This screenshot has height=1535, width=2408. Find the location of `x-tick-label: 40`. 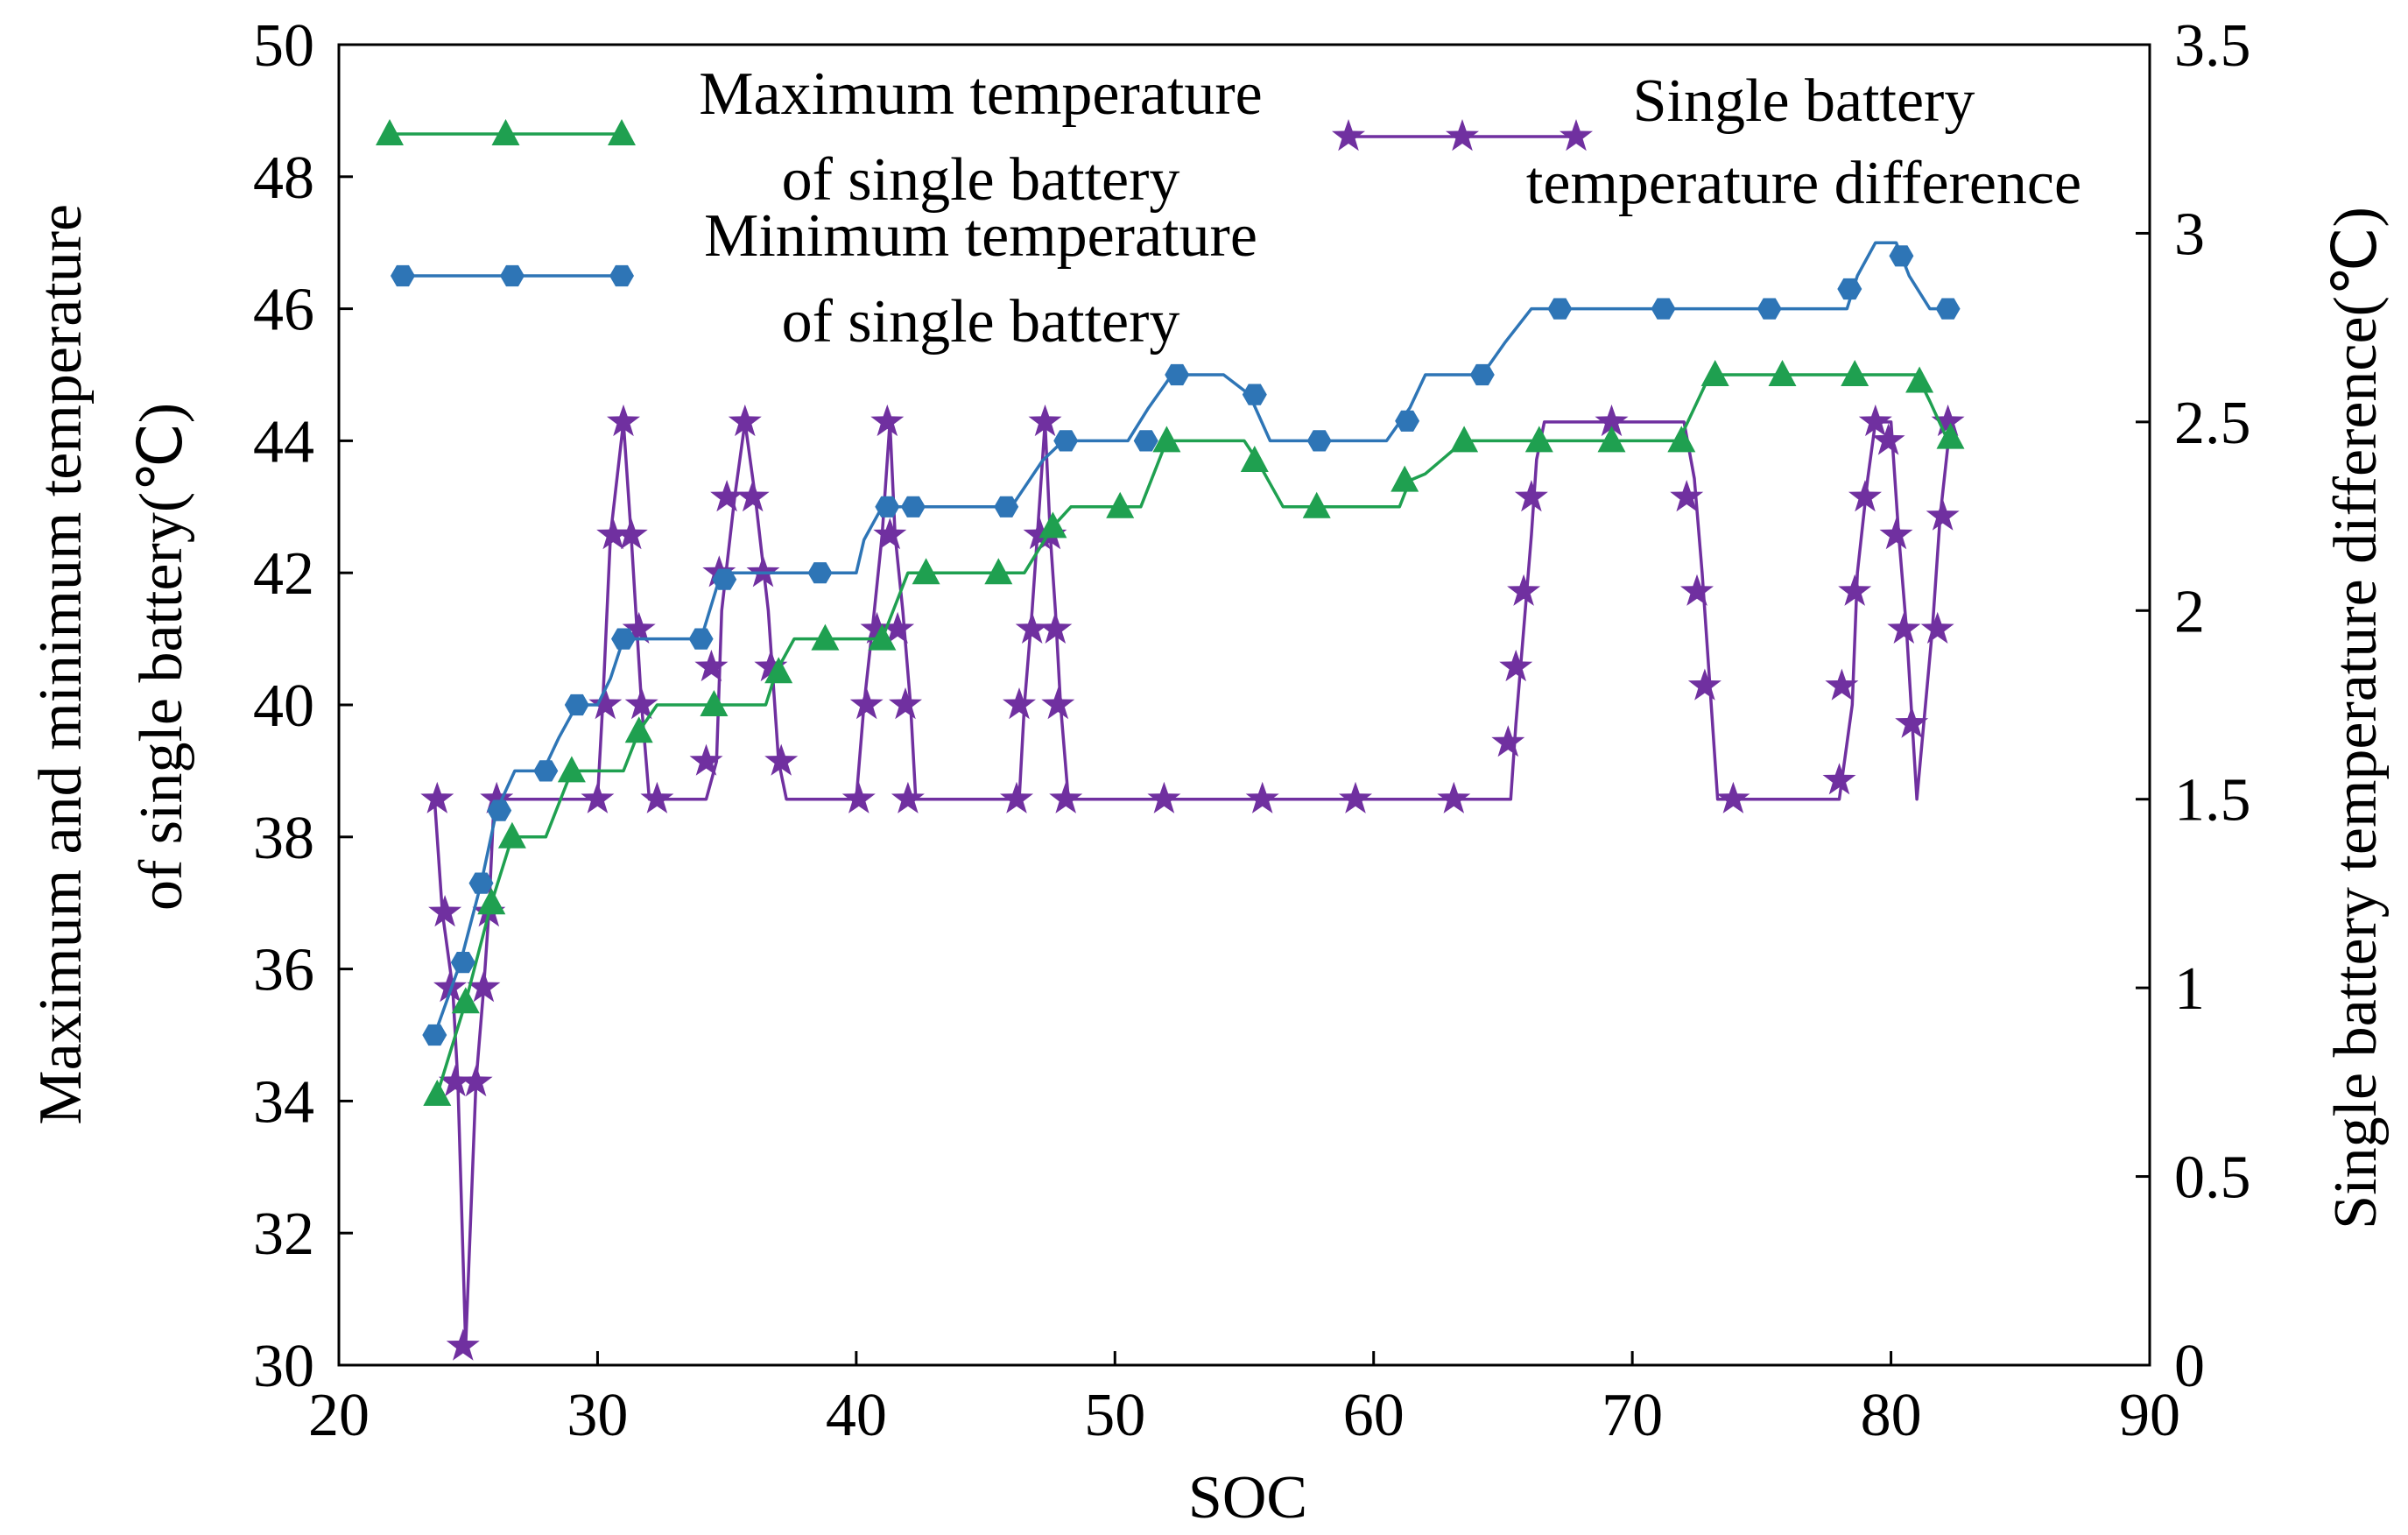

x-tick-label: 40 is located at coordinates (856, 1415).